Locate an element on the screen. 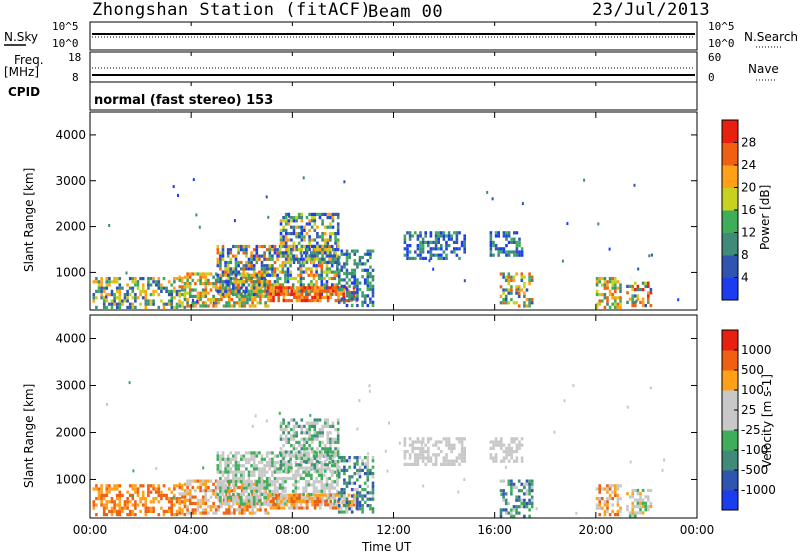 Image resolution: width=800 pixels, height=554 pixels. freq-left-tick-top: 18 is located at coordinates (75, 57).